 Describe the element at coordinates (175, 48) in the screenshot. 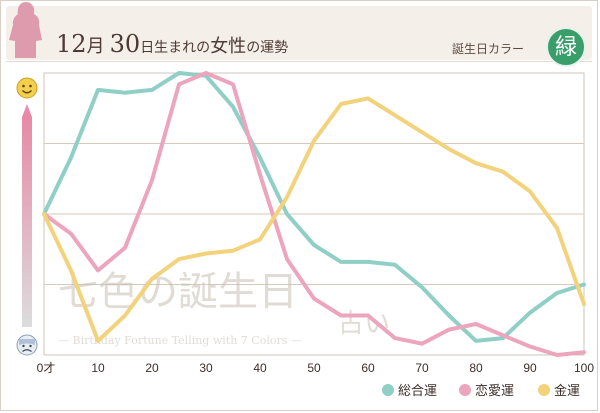

I see `title-suffix-1: 日生まれの` at that location.